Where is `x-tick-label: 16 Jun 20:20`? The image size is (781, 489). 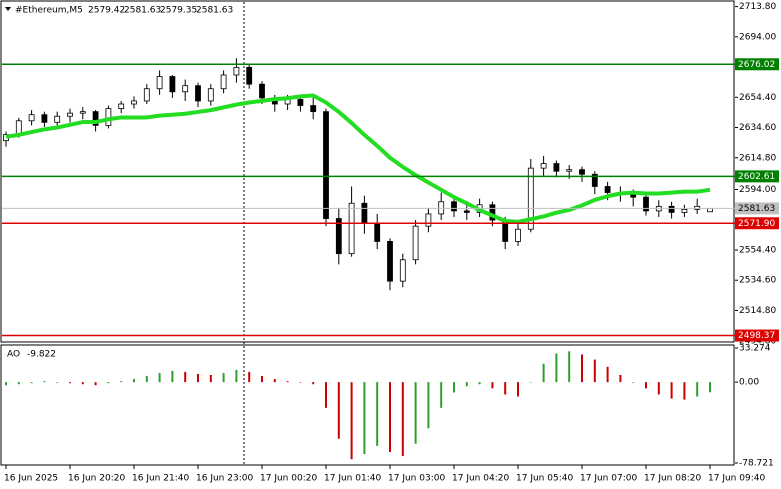
x-tick-label: 16 Jun 20:20 is located at coordinates (96, 479).